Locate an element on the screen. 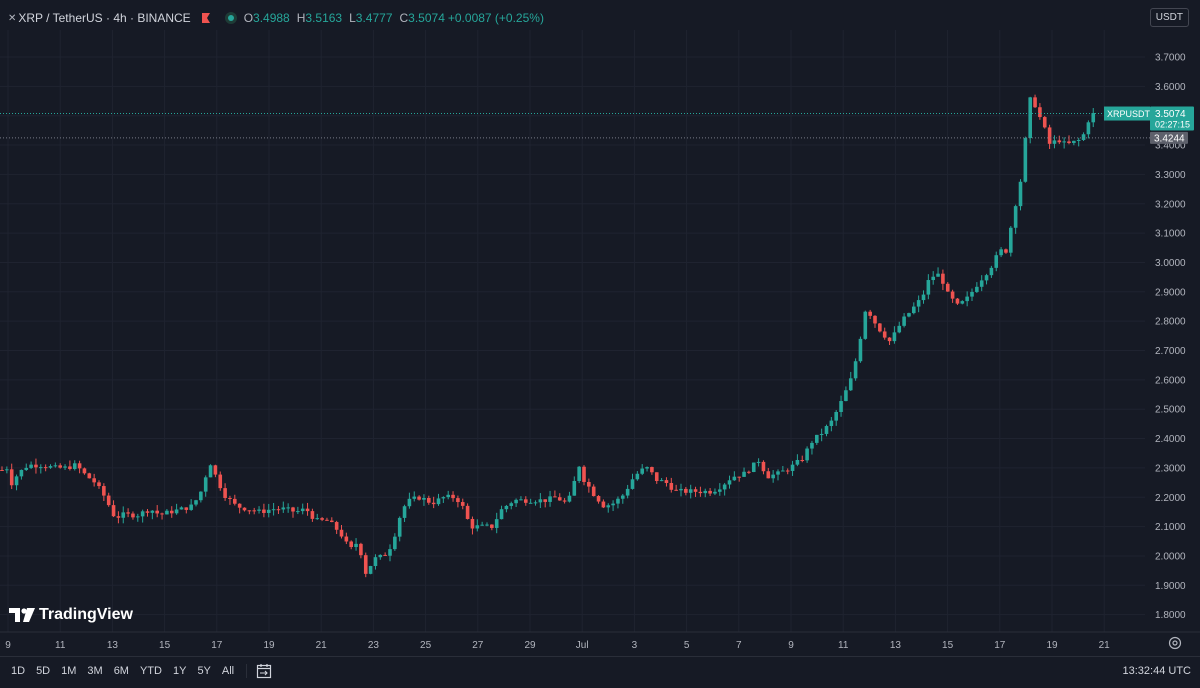 The height and width of the screenshot is (688, 1200). y-axis-tick-label: 2.0000 is located at coordinates (1170, 556).